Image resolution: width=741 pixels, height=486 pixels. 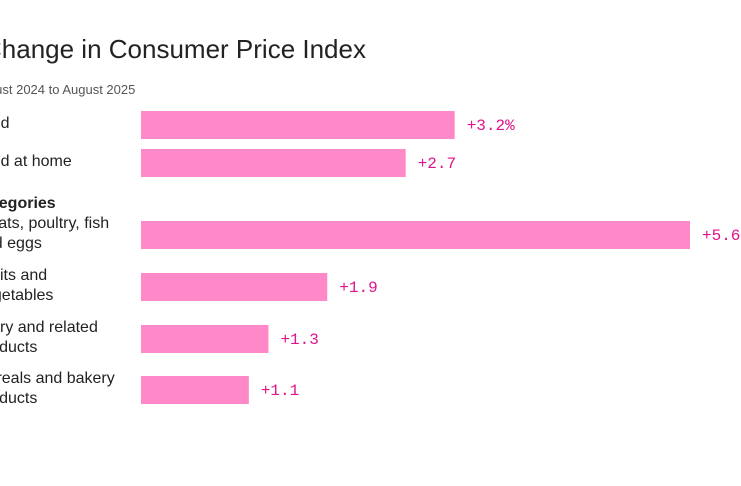 I want to click on category-label: Food, so click(x=5, y=123).